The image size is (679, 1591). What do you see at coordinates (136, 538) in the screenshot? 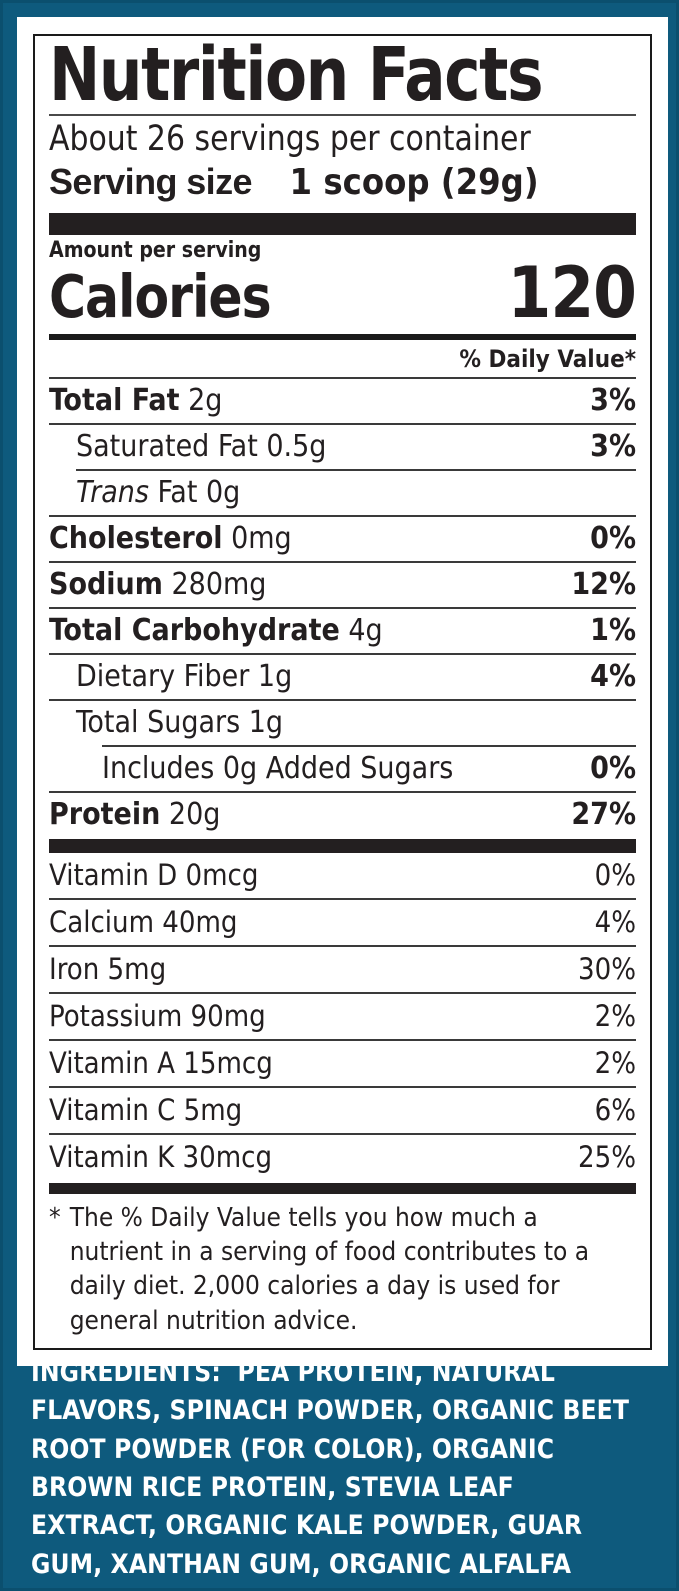
I see `nutrient-label: Cholesterol` at bounding box center [136, 538].